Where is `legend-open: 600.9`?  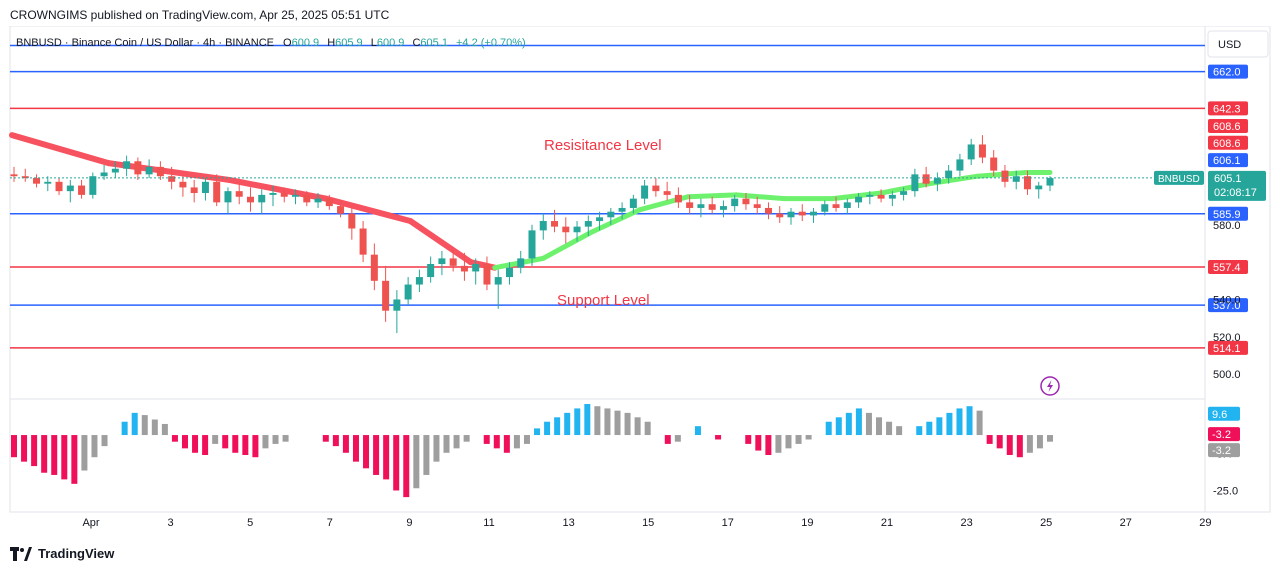
legend-open: 600.9 is located at coordinates (306, 43).